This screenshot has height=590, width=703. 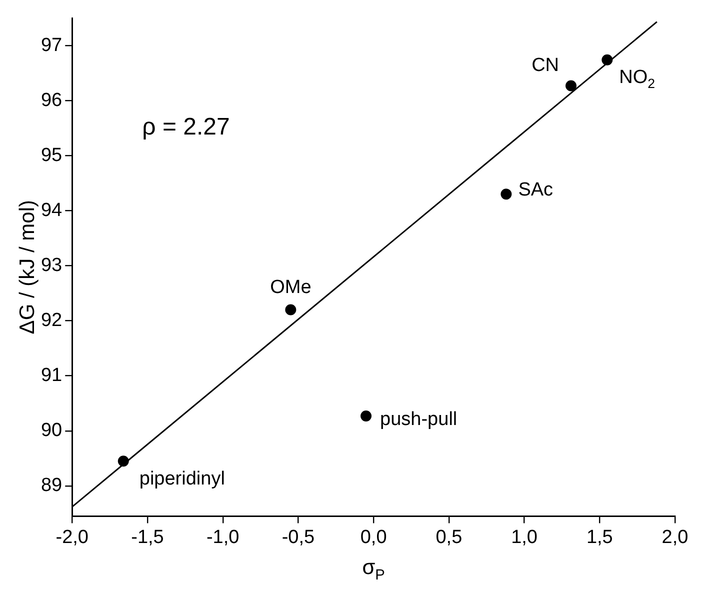 I want to click on x-tick-label: 0,5, so click(x=449, y=537).